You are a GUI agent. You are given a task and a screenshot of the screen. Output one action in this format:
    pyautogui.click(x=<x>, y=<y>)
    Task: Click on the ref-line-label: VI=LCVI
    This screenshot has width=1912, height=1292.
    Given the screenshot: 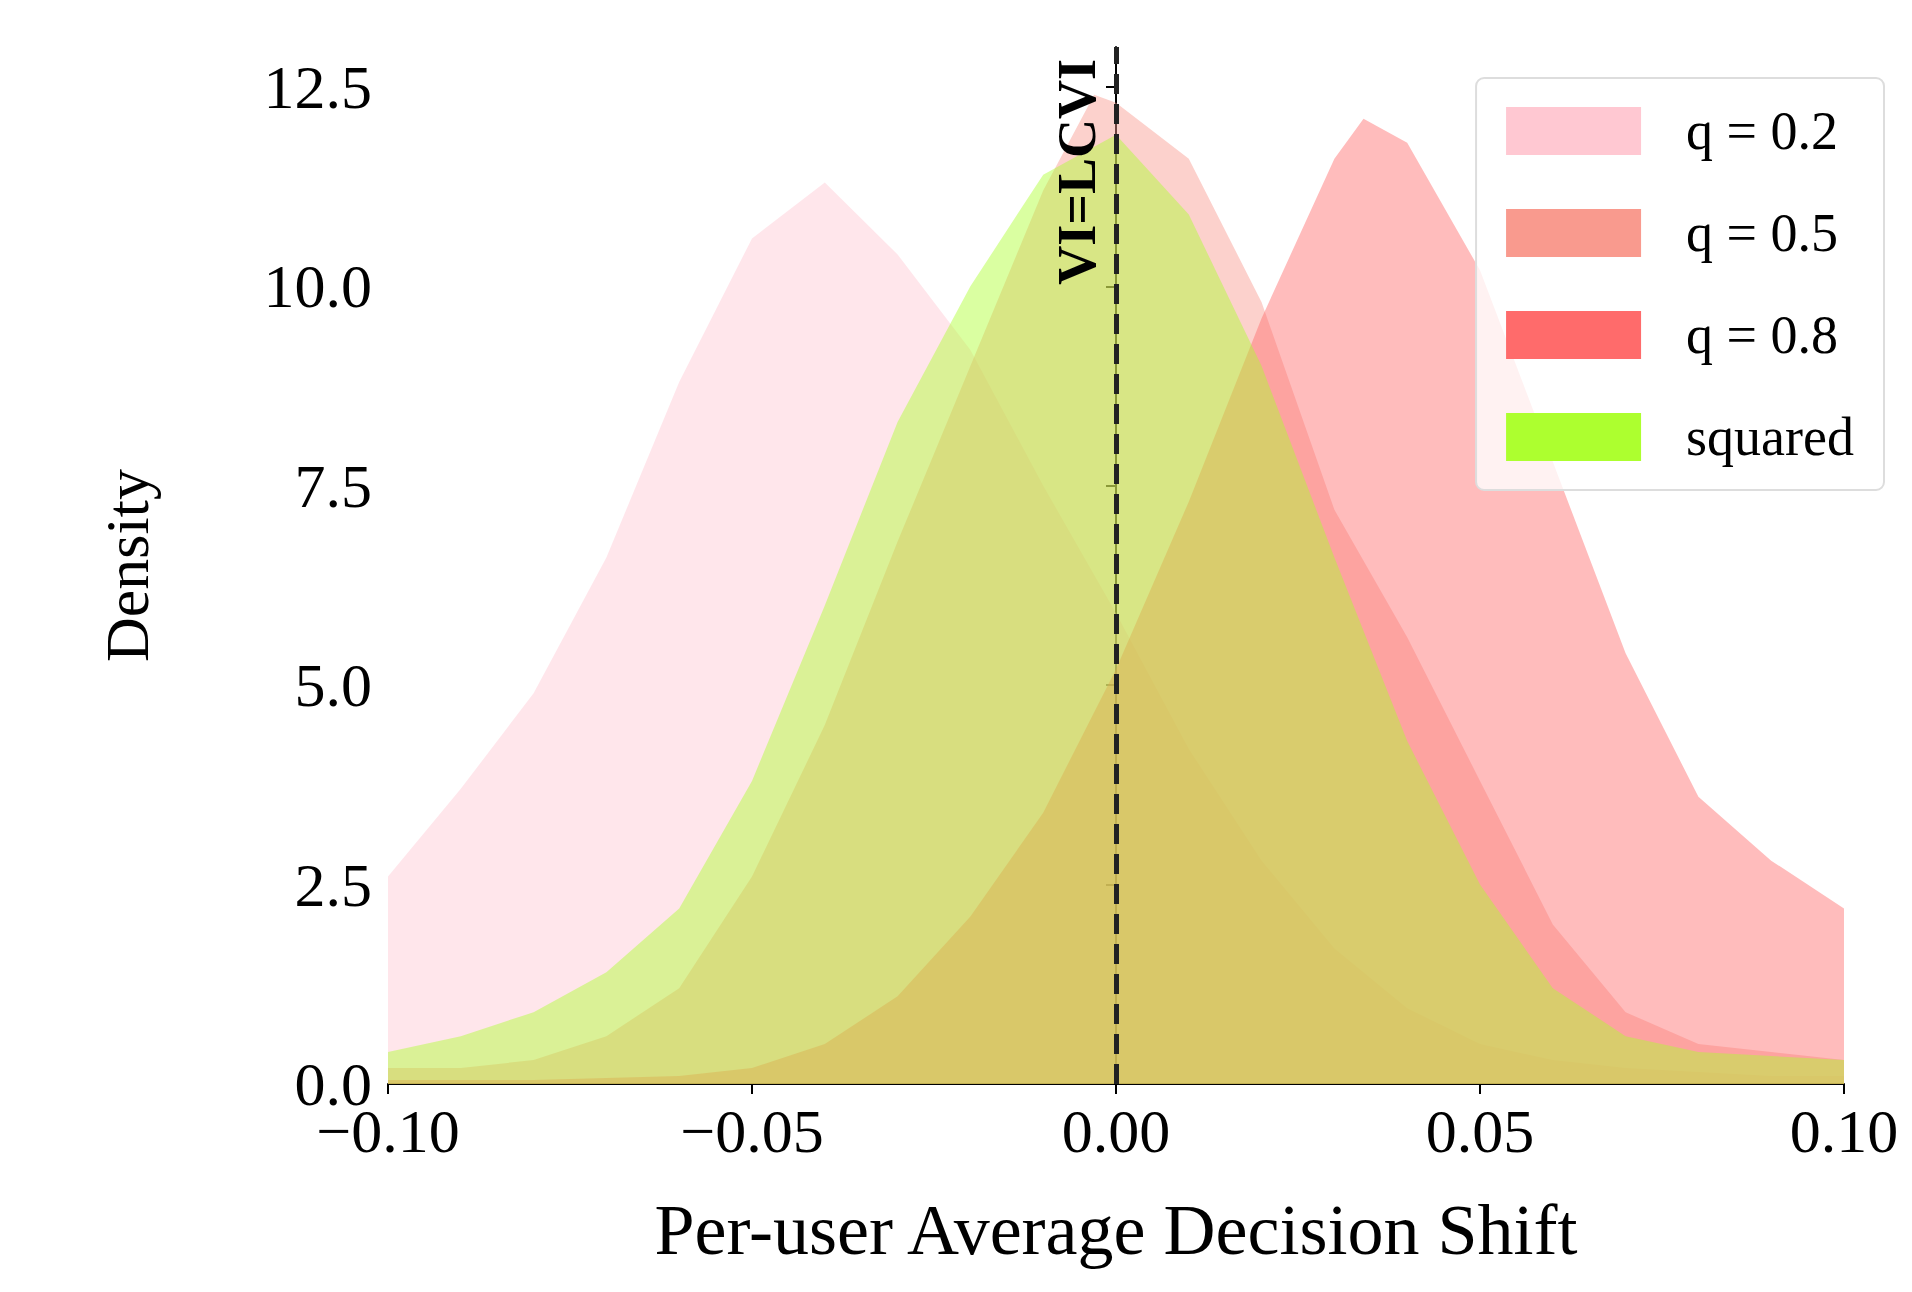 What is the action you would take?
    pyautogui.click(x=1077, y=172)
    